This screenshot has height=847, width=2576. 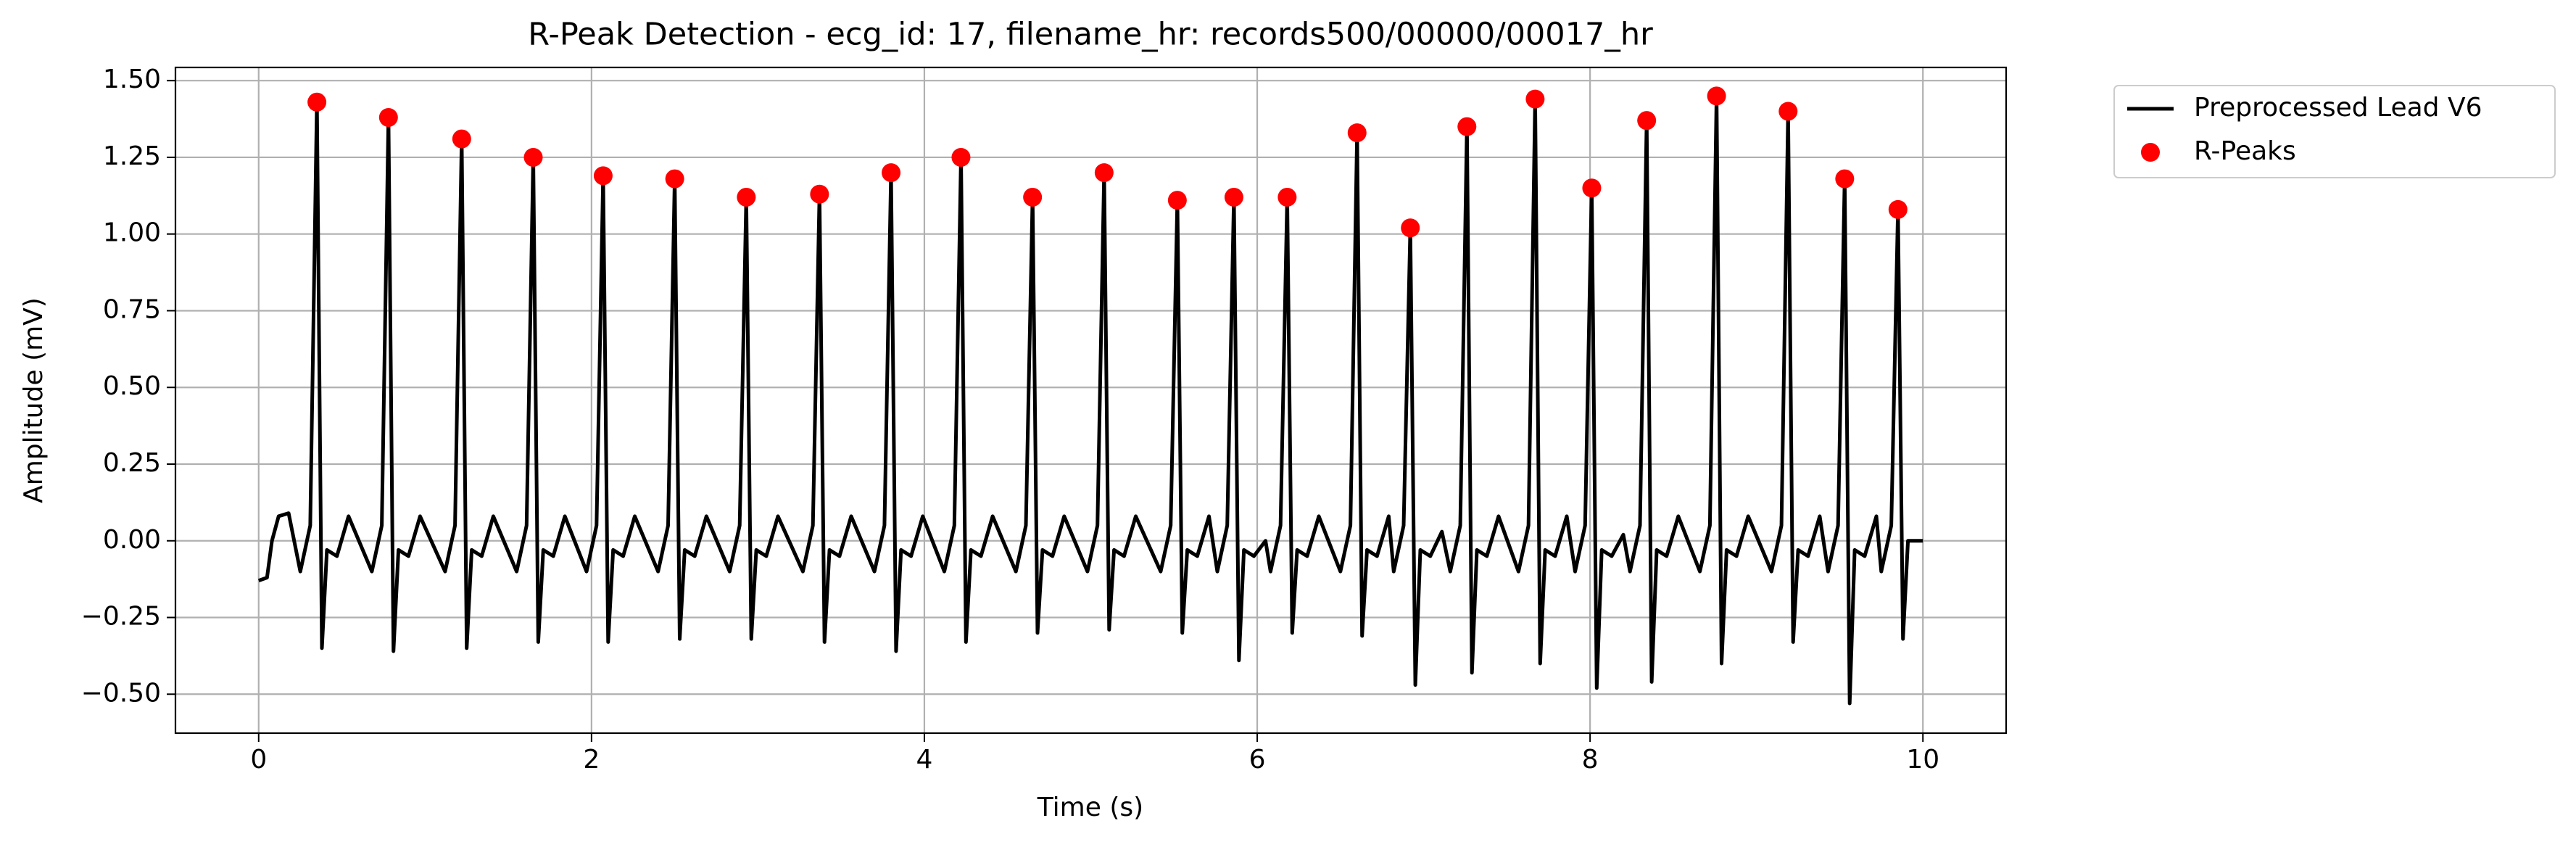 I want to click on x-tick-label: 6, so click(x=1258, y=759).